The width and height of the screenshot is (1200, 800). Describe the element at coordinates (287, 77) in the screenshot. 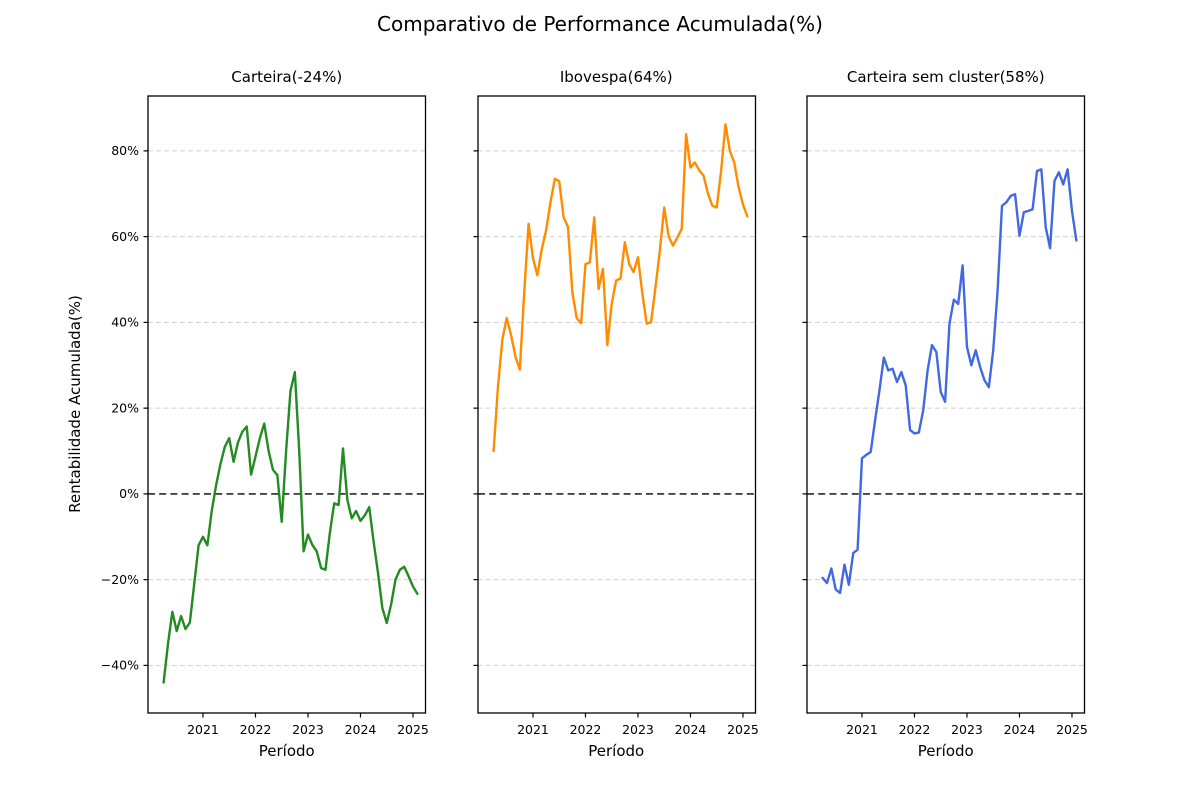

I see `subplot-title-carteira: Carteira(-24%)` at that location.